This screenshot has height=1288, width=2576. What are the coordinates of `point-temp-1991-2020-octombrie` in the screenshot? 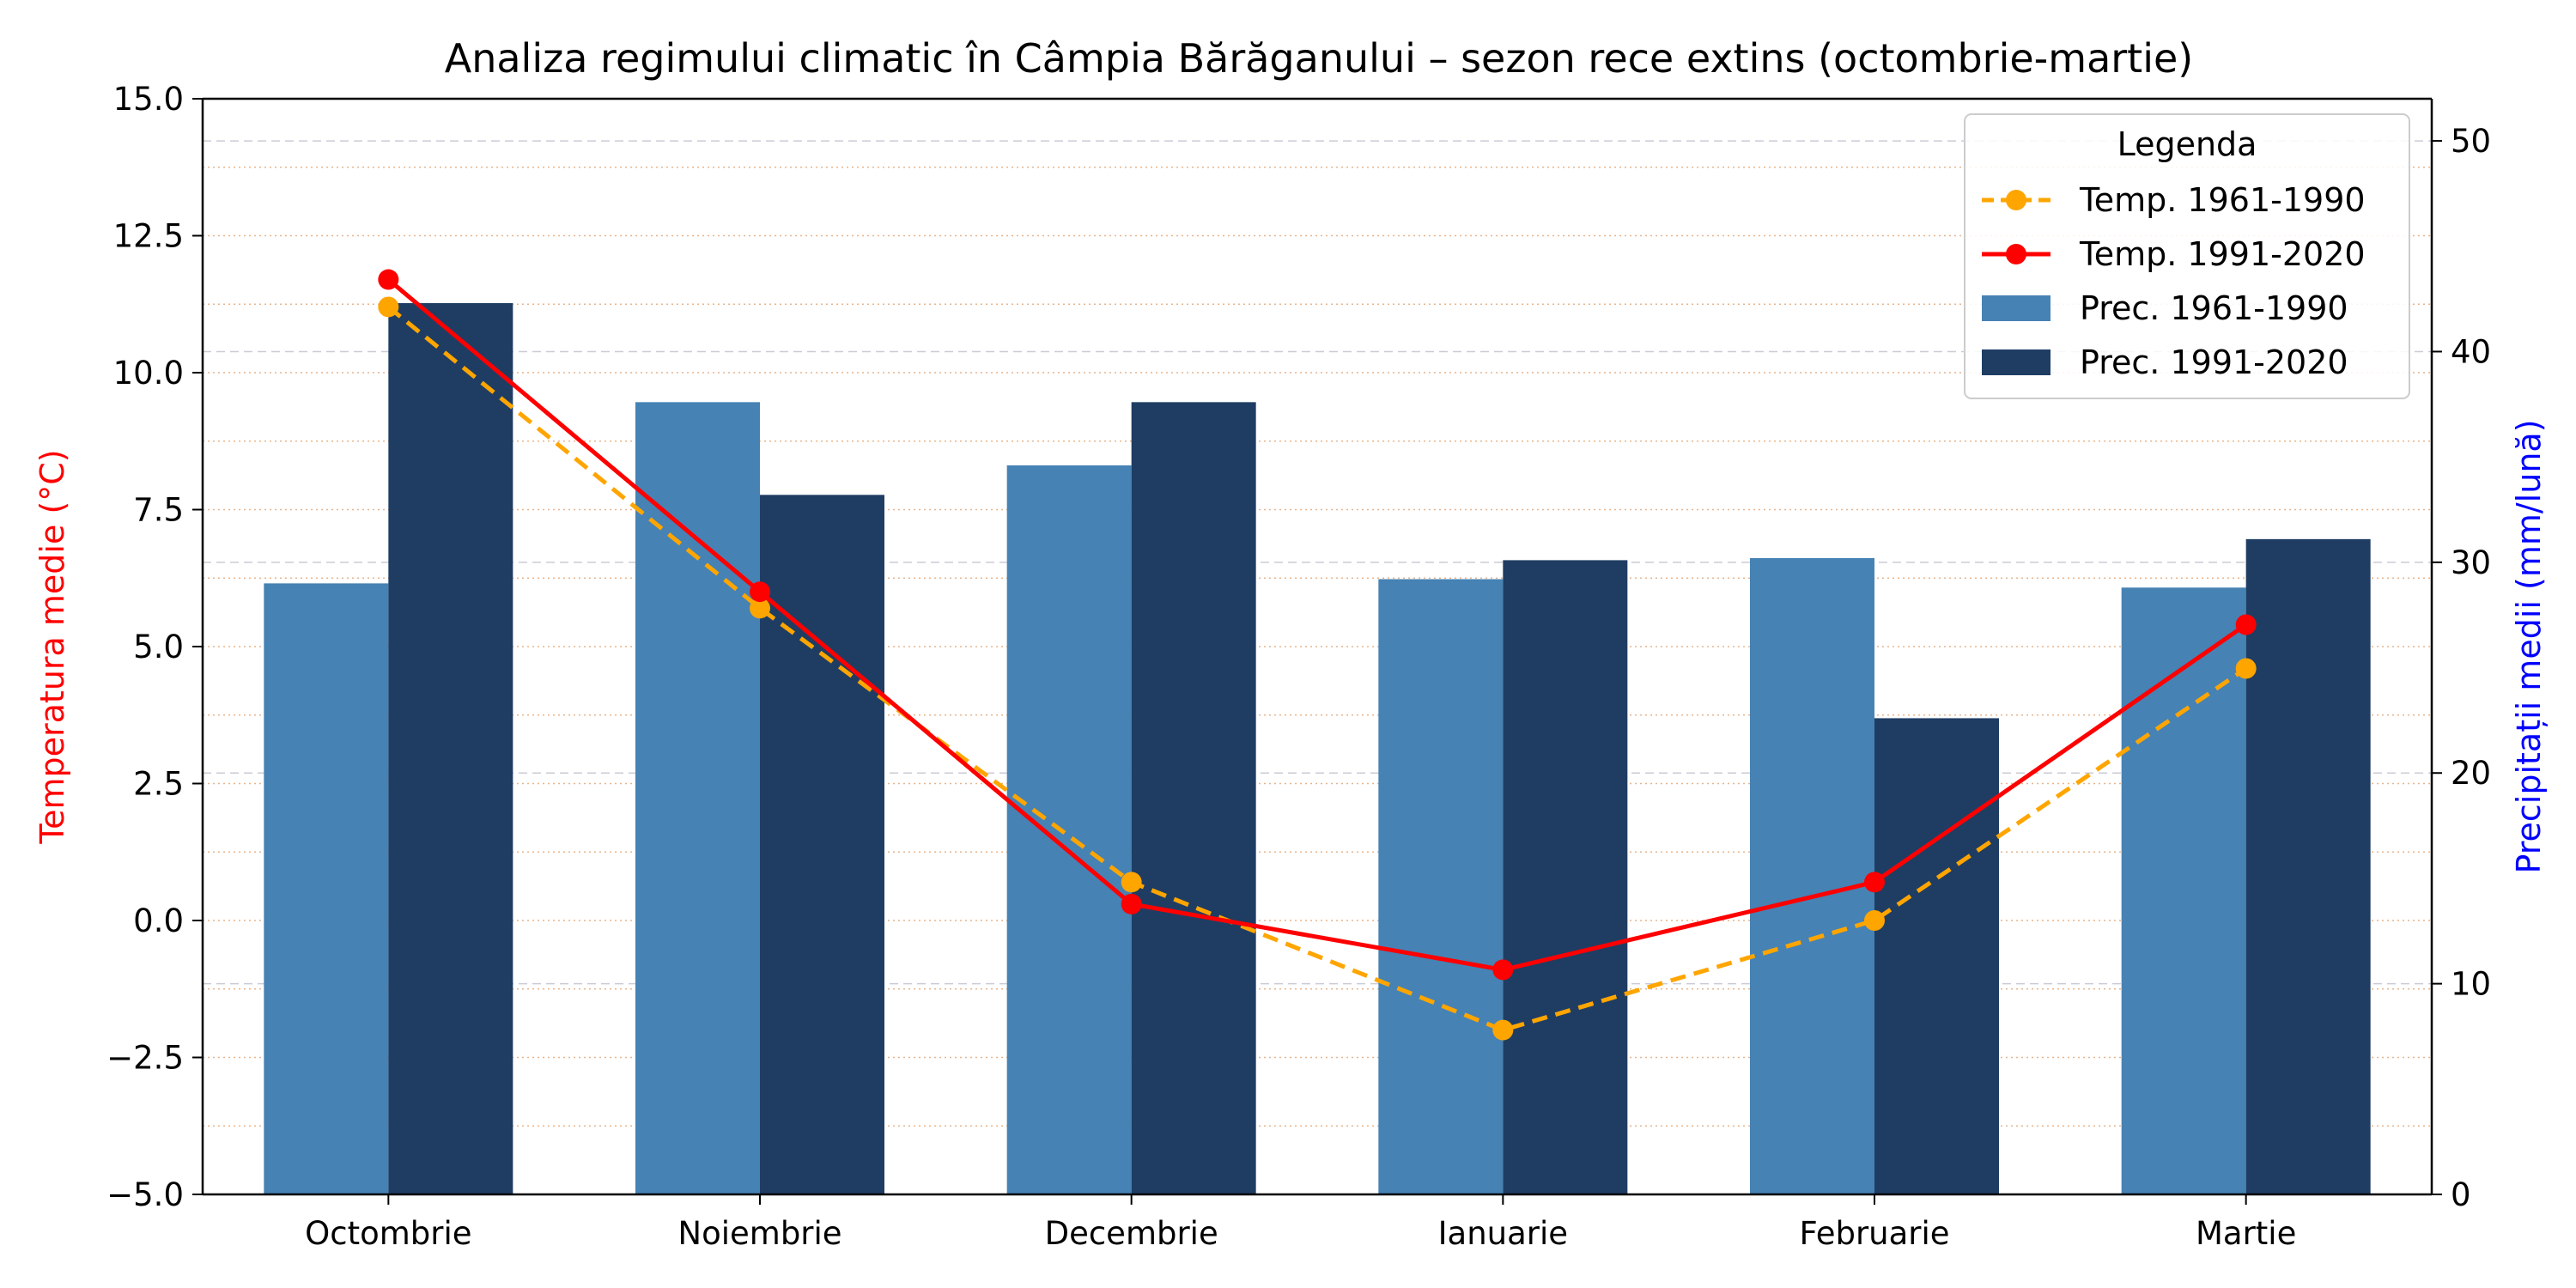 It's located at (388, 280).